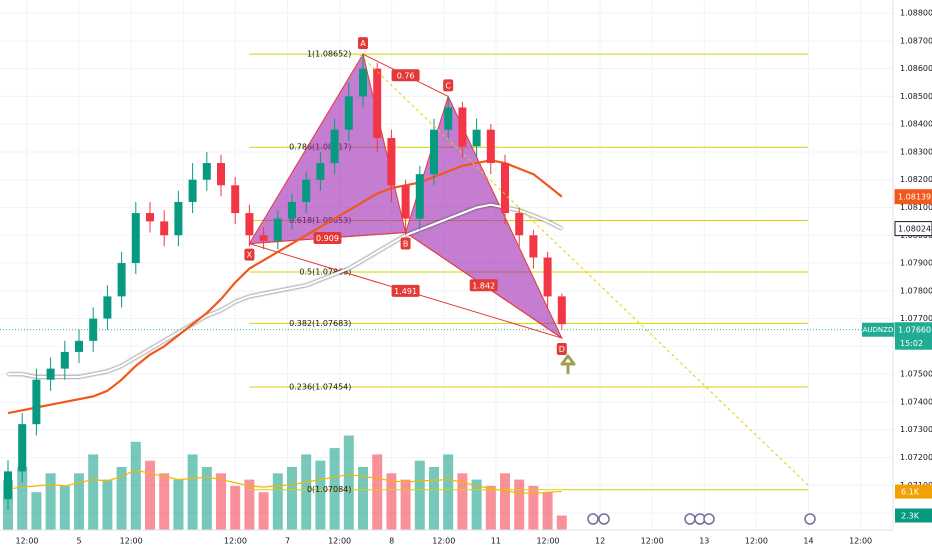 The width and height of the screenshot is (932, 550). What do you see at coordinates (878, 329) in the screenshot?
I see `symbol-tag` at bounding box center [878, 329].